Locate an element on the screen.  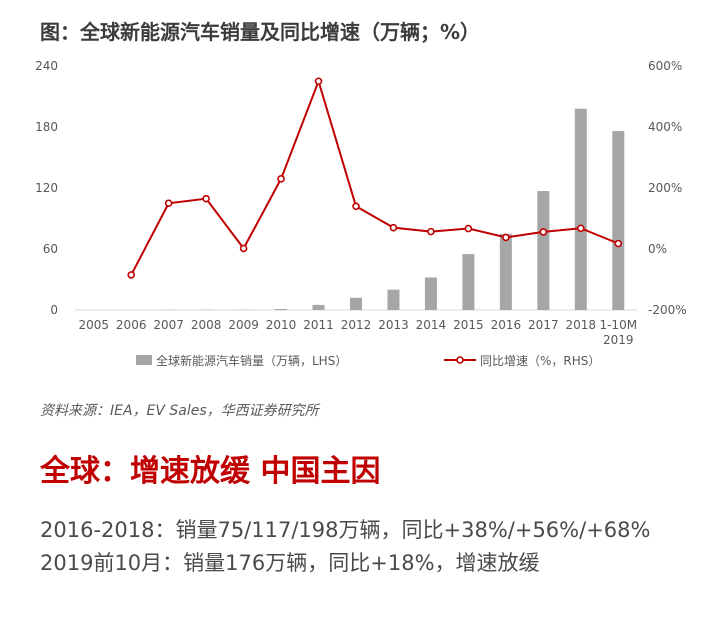
right-tick-label: 200% is located at coordinates (665, 188).